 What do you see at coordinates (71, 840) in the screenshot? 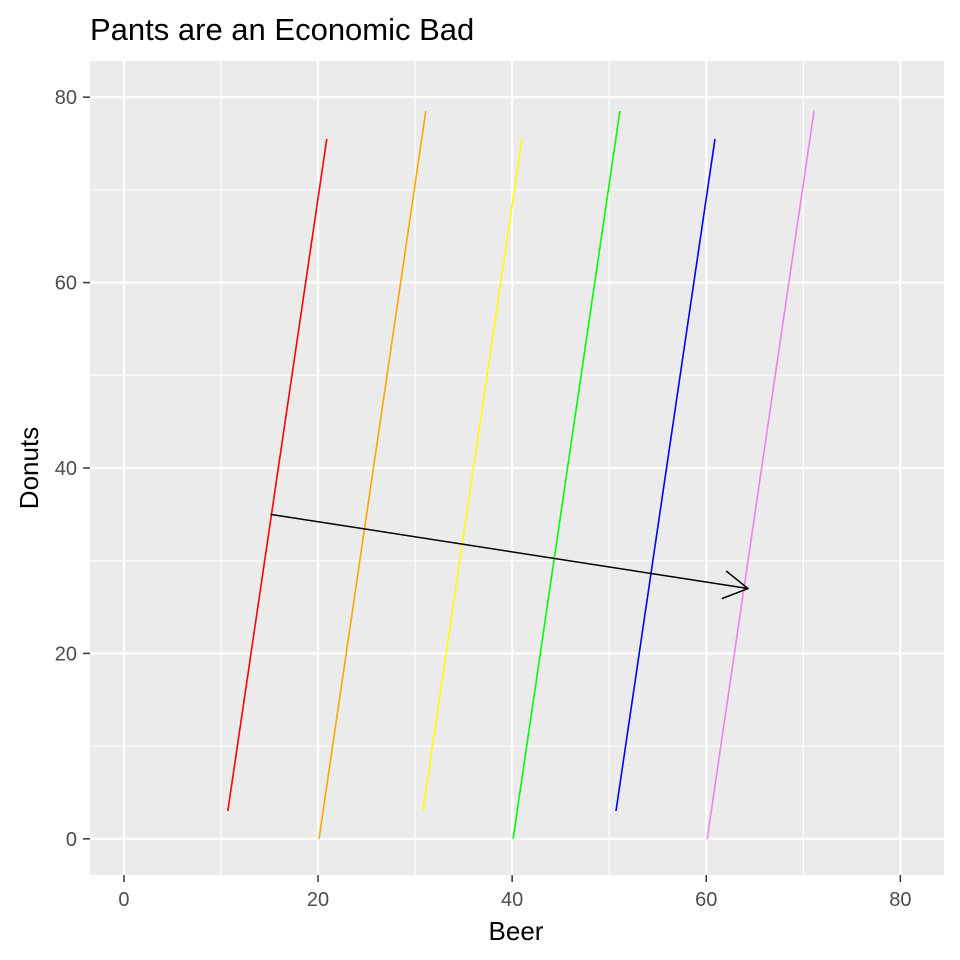
I see `y-tick-label: 0` at bounding box center [71, 840].